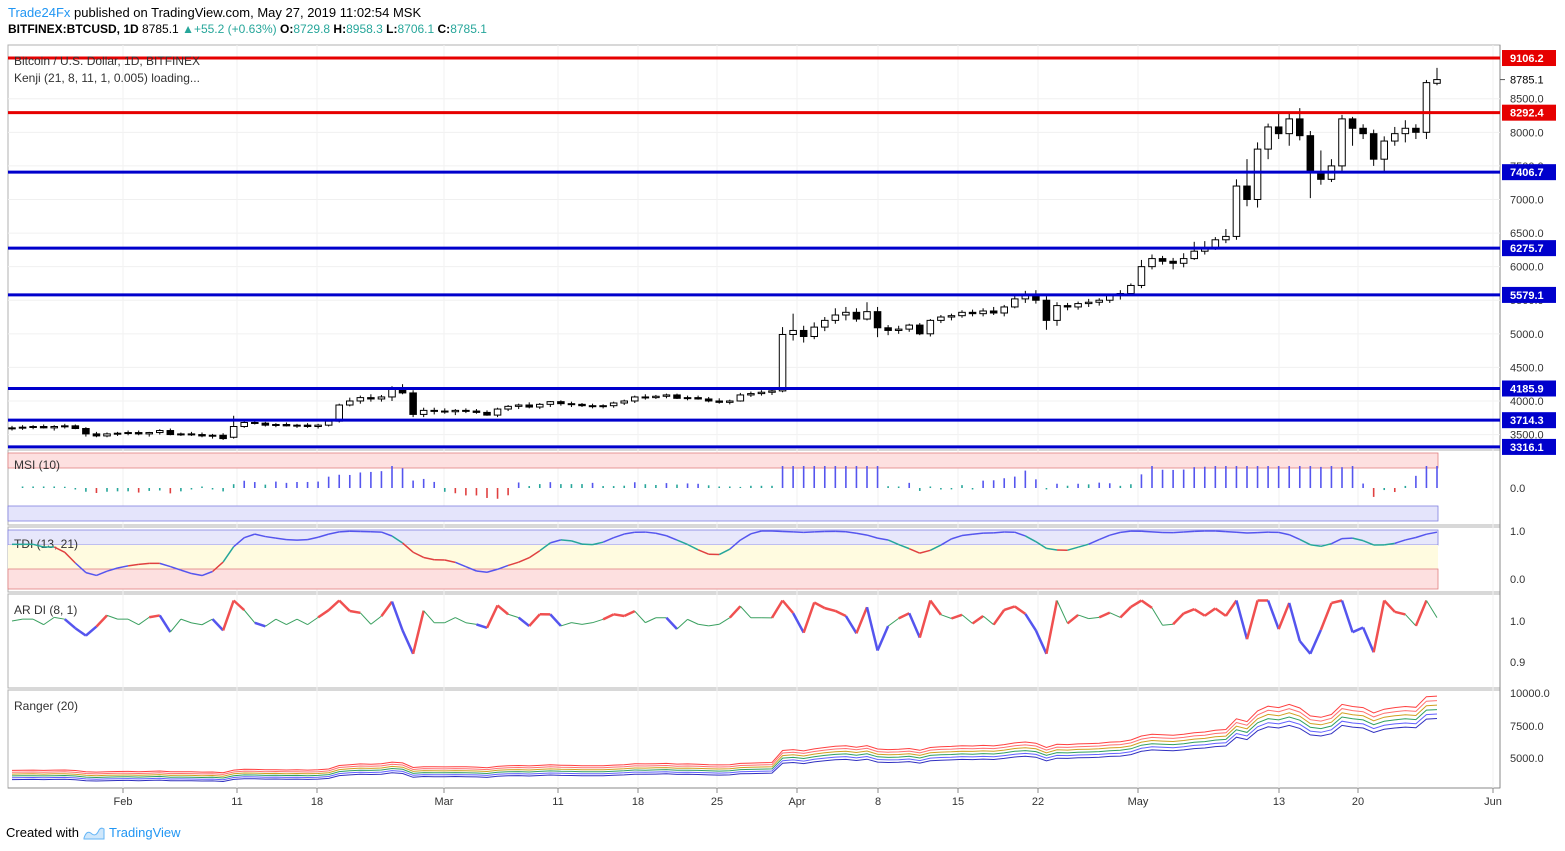 The height and width of the screenshot is (851, 1565). I want to click on ranger-band-line, so click(724, 734).